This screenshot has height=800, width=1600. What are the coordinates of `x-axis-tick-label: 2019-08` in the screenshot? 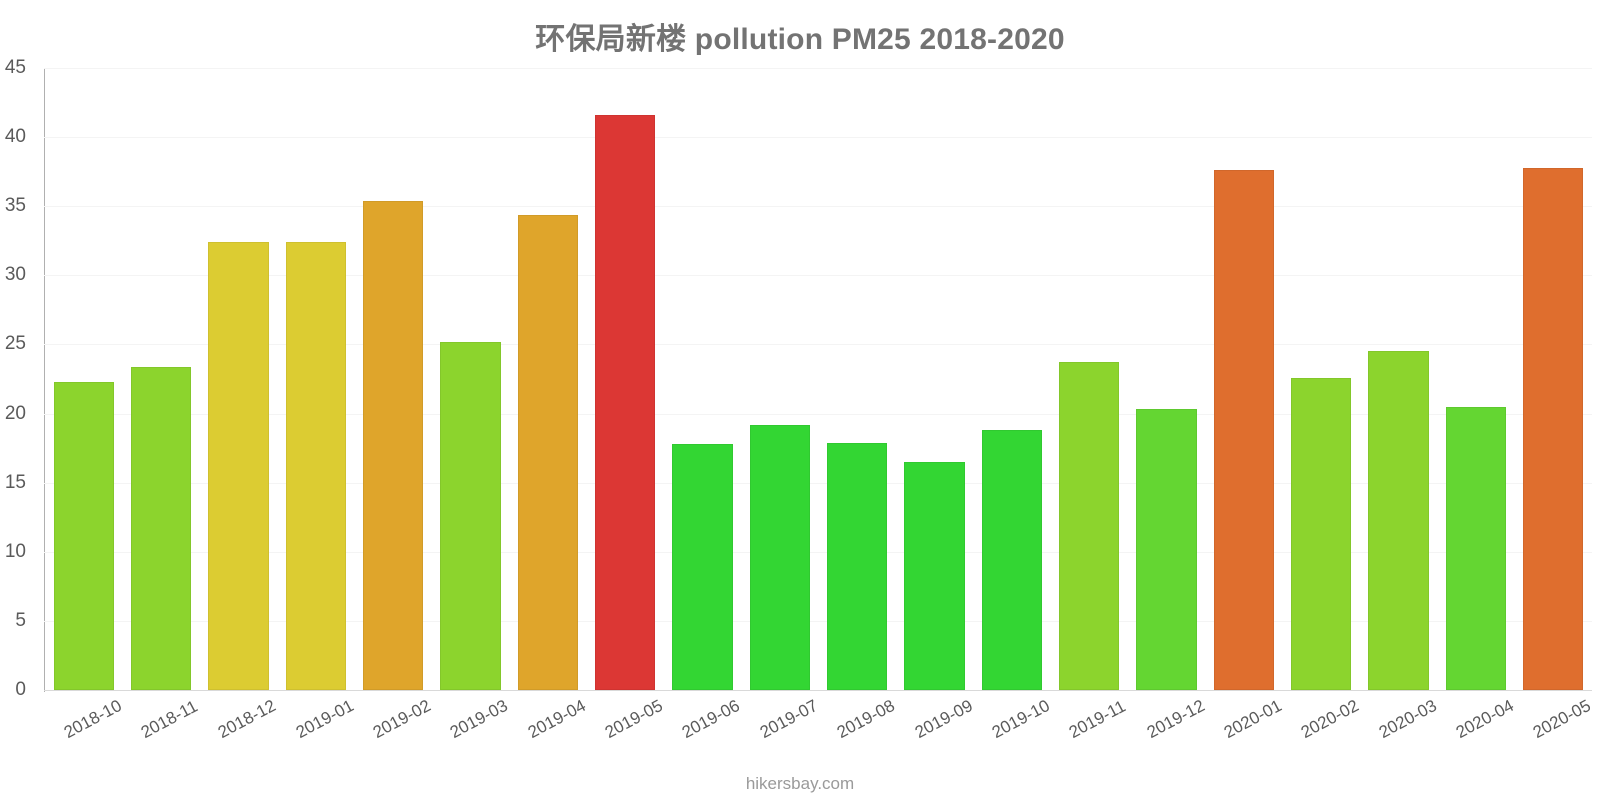 It's located at (865, 719).